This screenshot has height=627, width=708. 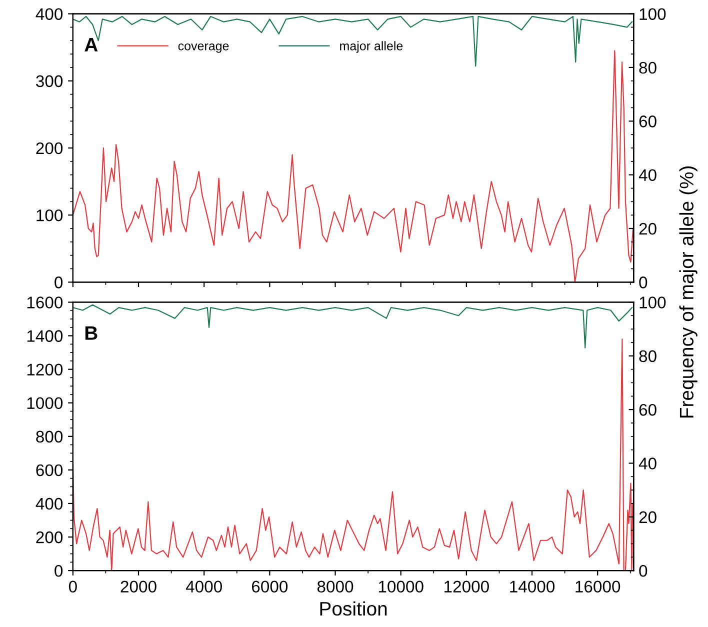 I want to click on y-tick-label: 1000, so click(x=45, y=403).